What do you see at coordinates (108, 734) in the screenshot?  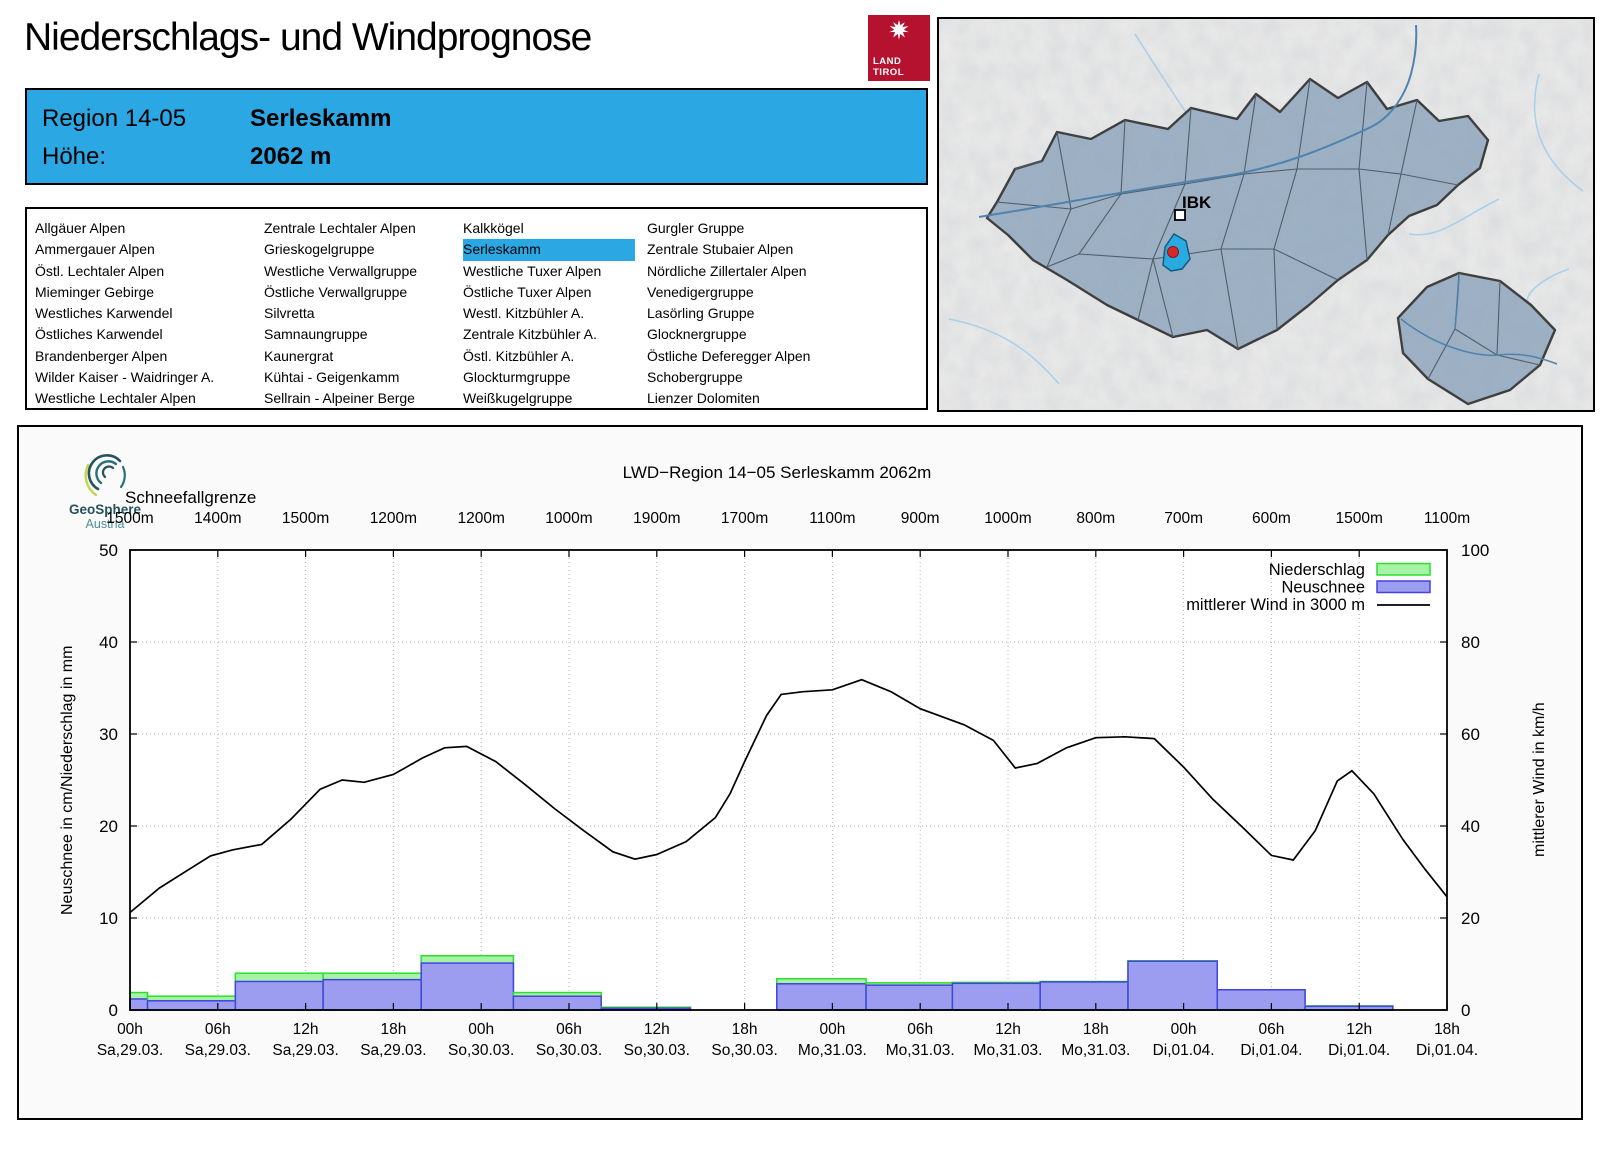 I see `left-tick-label: 30` at bounding box center [108, 734].